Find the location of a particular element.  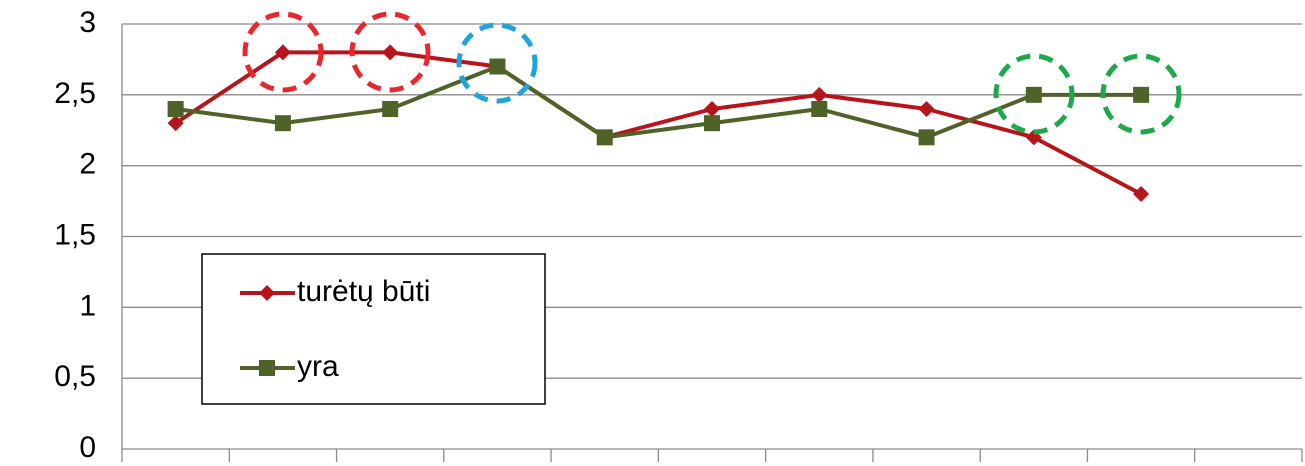

legend-label: yra is located at coordinates (318, 366).